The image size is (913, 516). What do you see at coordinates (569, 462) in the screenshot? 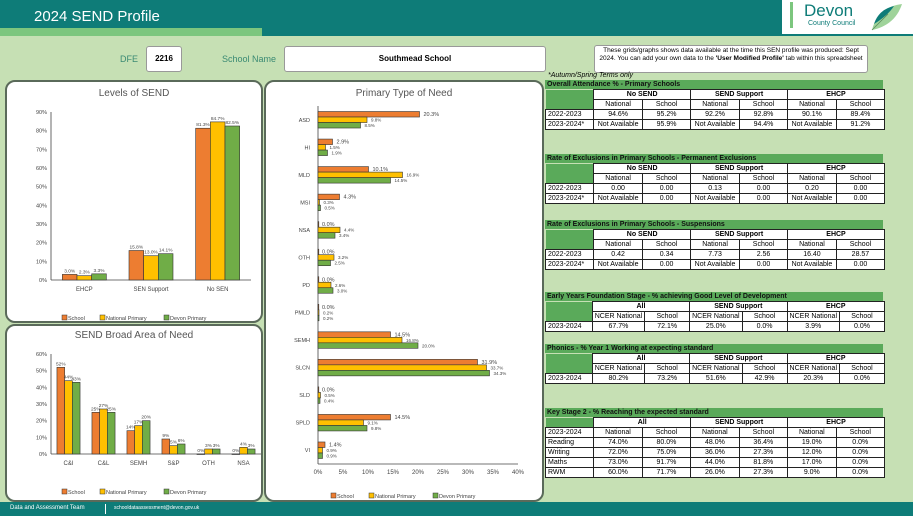
I see `row-label: Maths` at bounding box center [569, 462].